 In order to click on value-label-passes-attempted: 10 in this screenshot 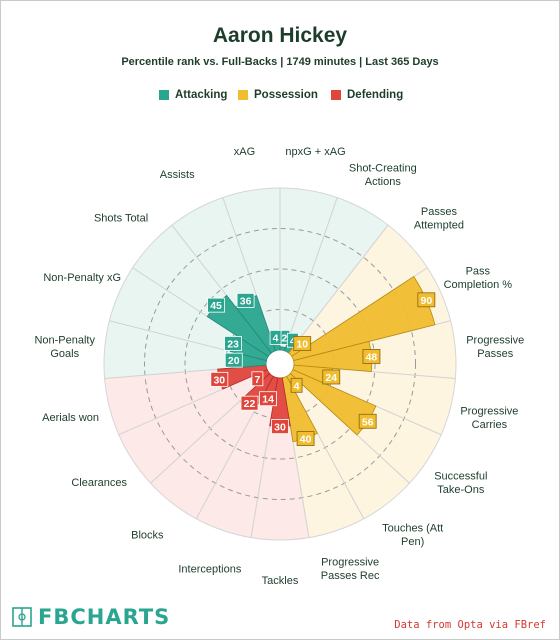, I will do `click(302, 343)`.